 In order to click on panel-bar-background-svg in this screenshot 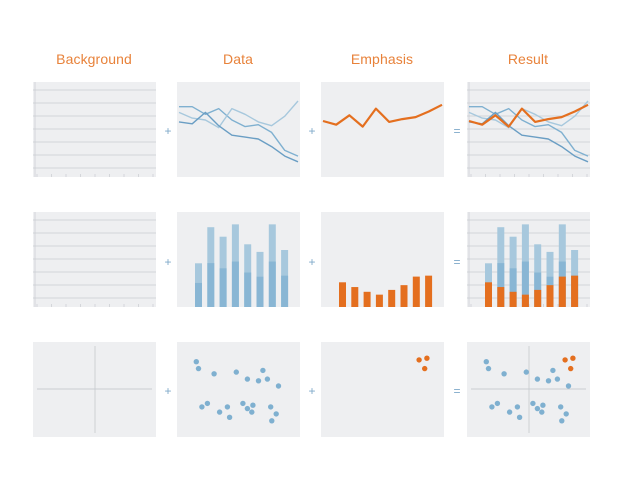, I will do `click(94, 259)`.